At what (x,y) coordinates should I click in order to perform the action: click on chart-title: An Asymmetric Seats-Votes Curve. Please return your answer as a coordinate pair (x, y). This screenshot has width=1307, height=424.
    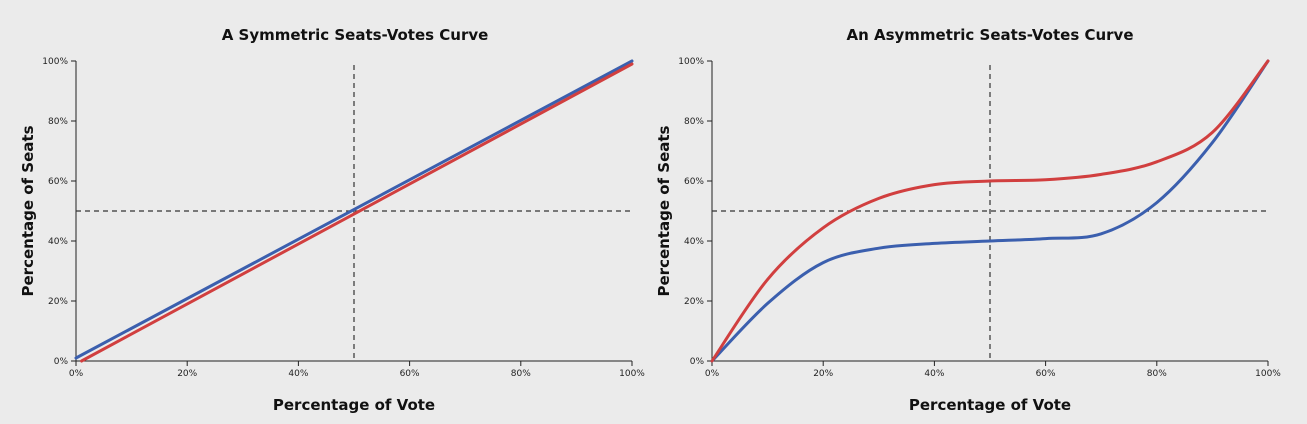
    Looking at the image, I should click on (989, 35).